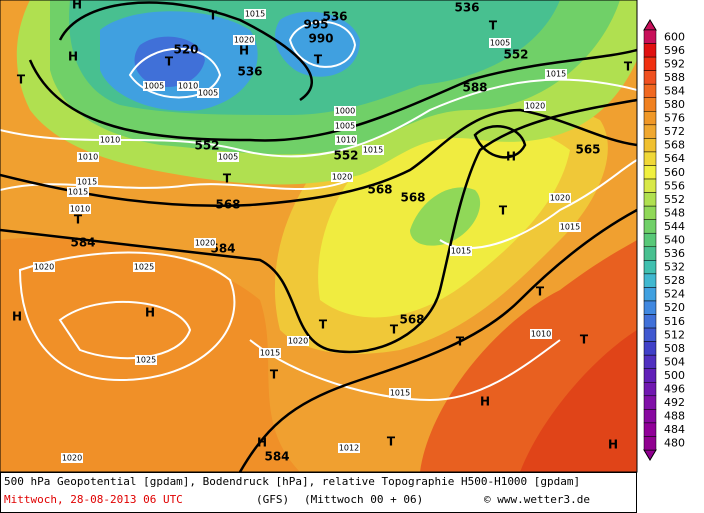 The image size is (704, 513). Describe the element at coordinates (674, 199) in the screenshot. I see `legend-label: 552` at that location.